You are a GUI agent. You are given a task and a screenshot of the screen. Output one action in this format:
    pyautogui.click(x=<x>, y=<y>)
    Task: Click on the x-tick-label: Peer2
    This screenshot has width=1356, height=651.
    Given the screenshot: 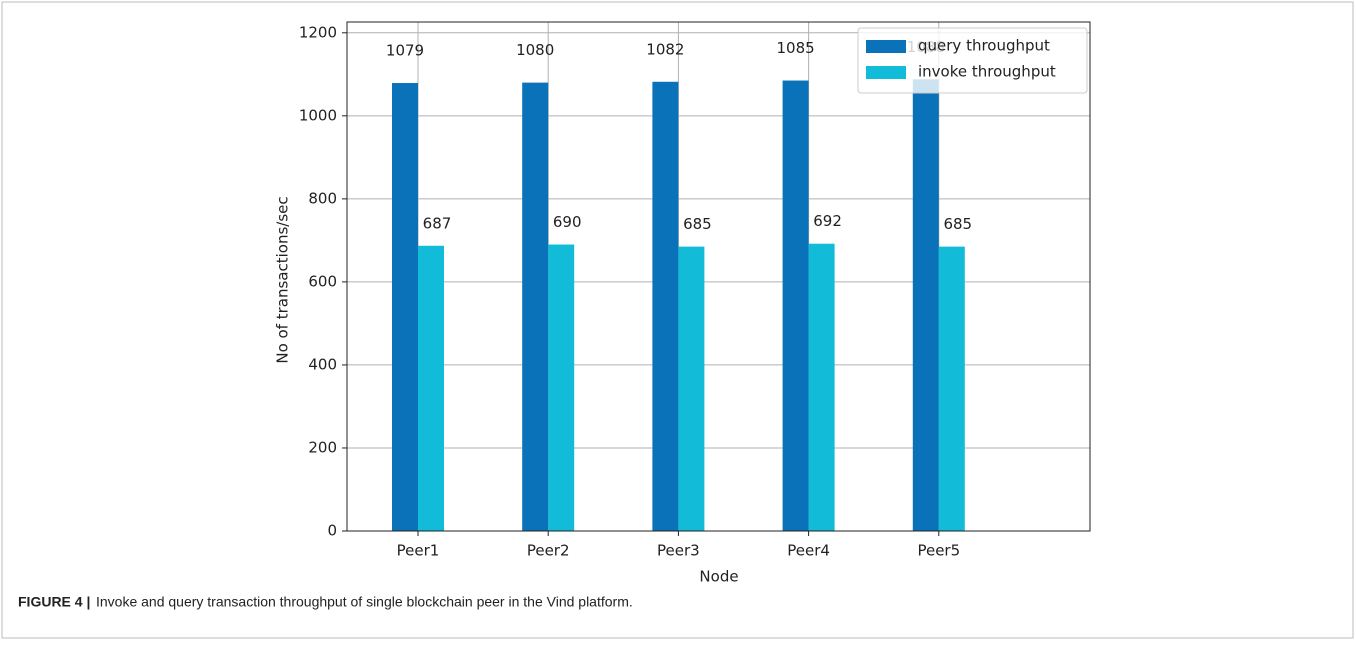 What is the action you would take?
    pyautogui.click(x=548, y=551)
    